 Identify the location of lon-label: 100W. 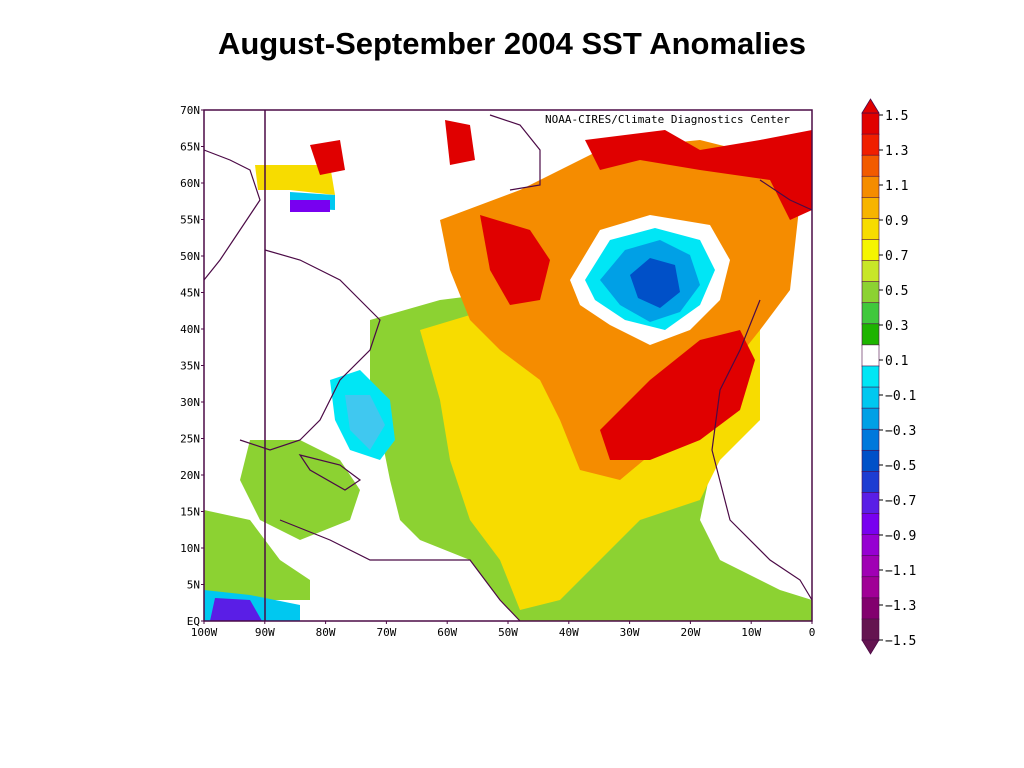
(204, 632).